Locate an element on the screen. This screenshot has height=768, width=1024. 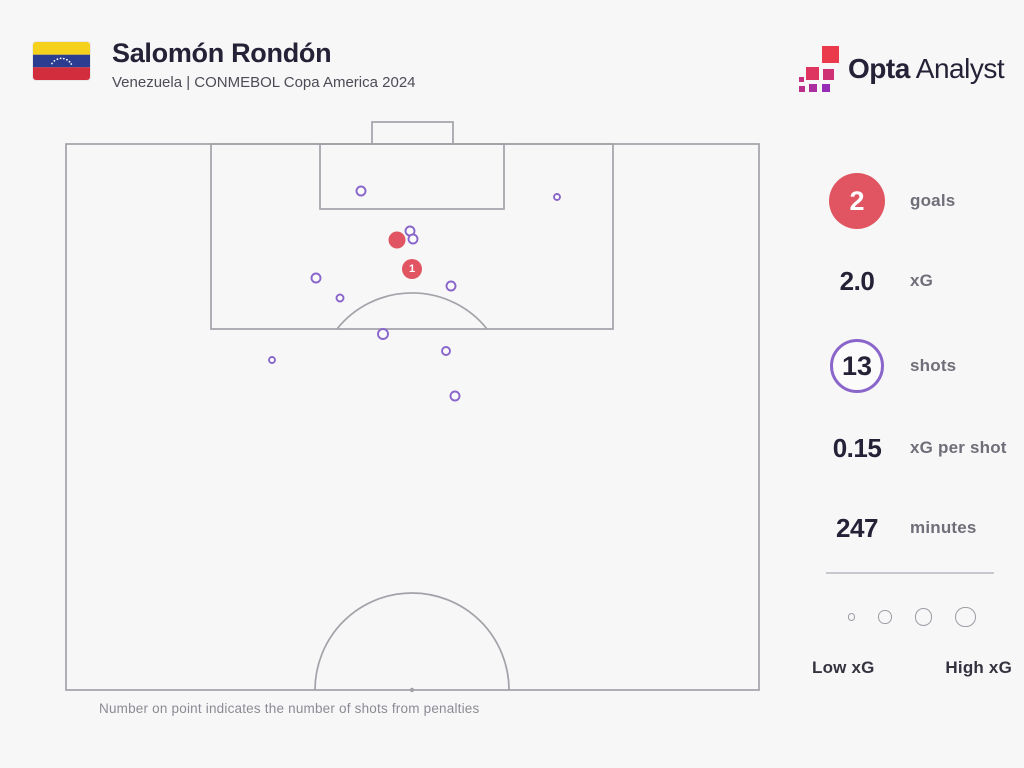
xg-value: 2.0 is located at coordinates (857, 280).